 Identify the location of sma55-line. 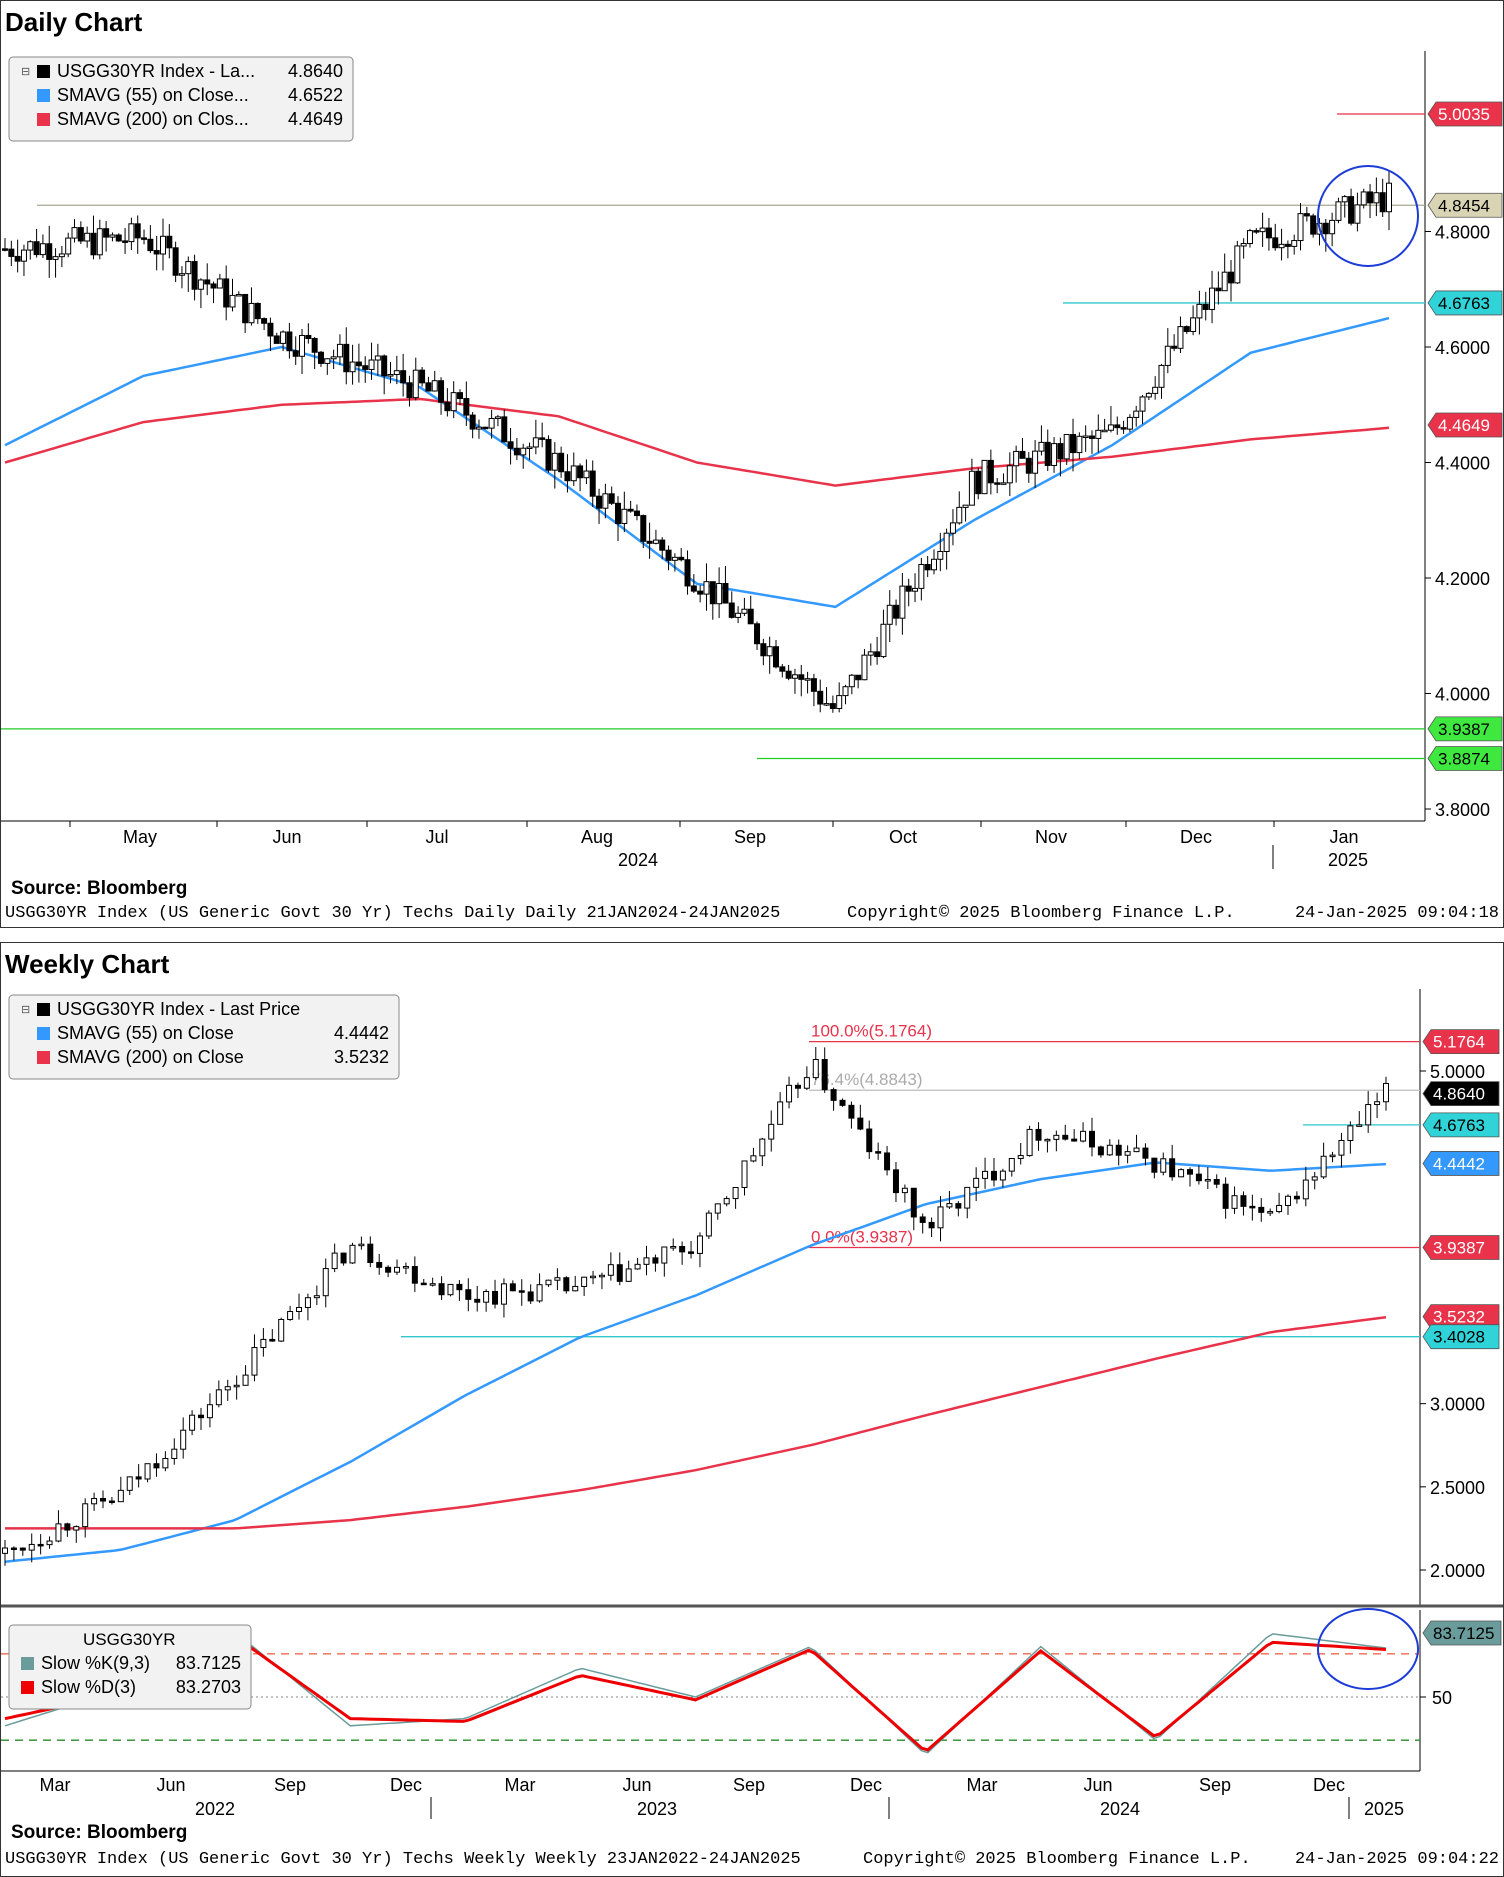
(697, 462).